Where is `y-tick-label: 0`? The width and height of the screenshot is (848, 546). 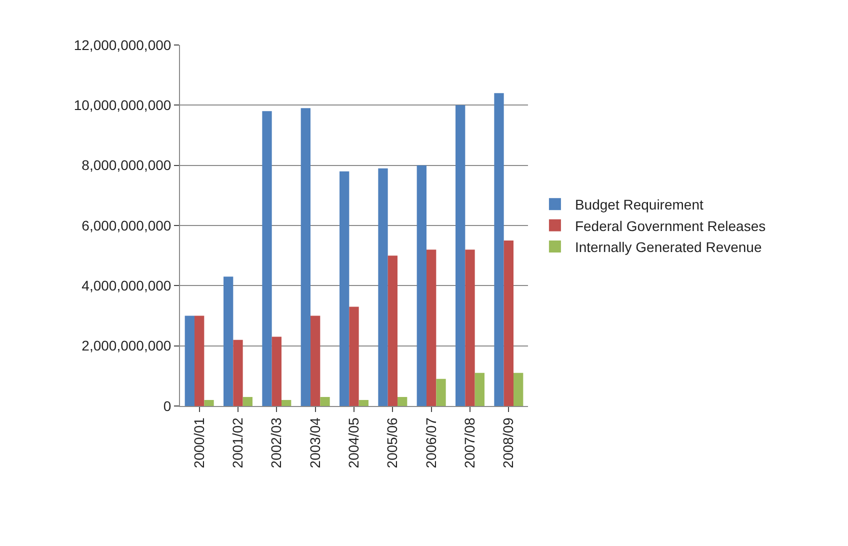 y-tick-label: 0 is located at coordinates (167, 406).